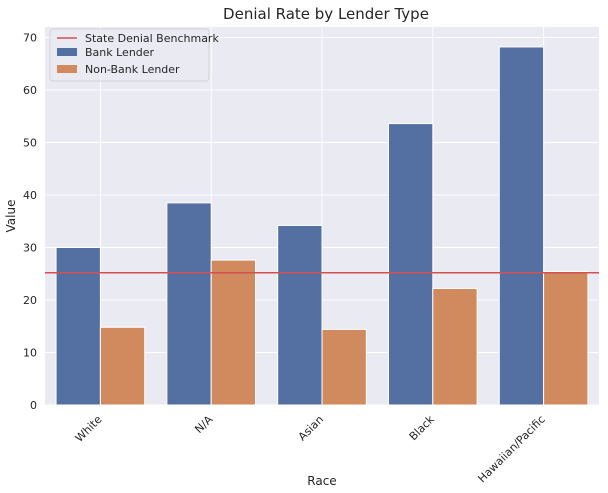 This screenshot has height=493, width=608. What do you see at coordinates (422, 427) in the screenshot?
I see `x-tick-label: Black` at bounding box center [422, 427].